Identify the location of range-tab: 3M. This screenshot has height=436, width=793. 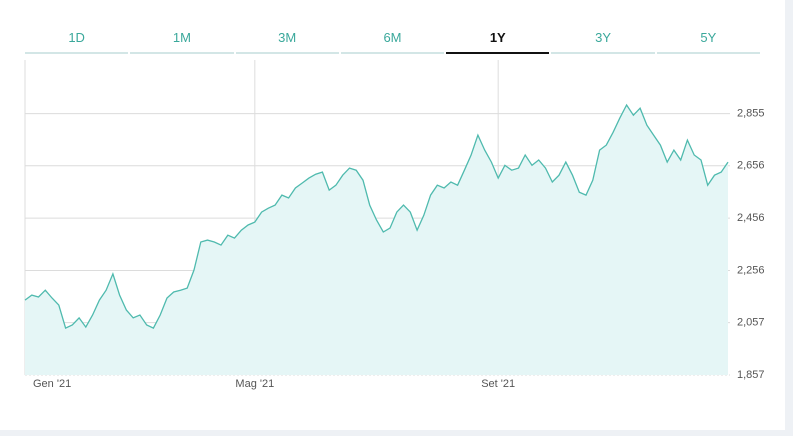
(287, 39).